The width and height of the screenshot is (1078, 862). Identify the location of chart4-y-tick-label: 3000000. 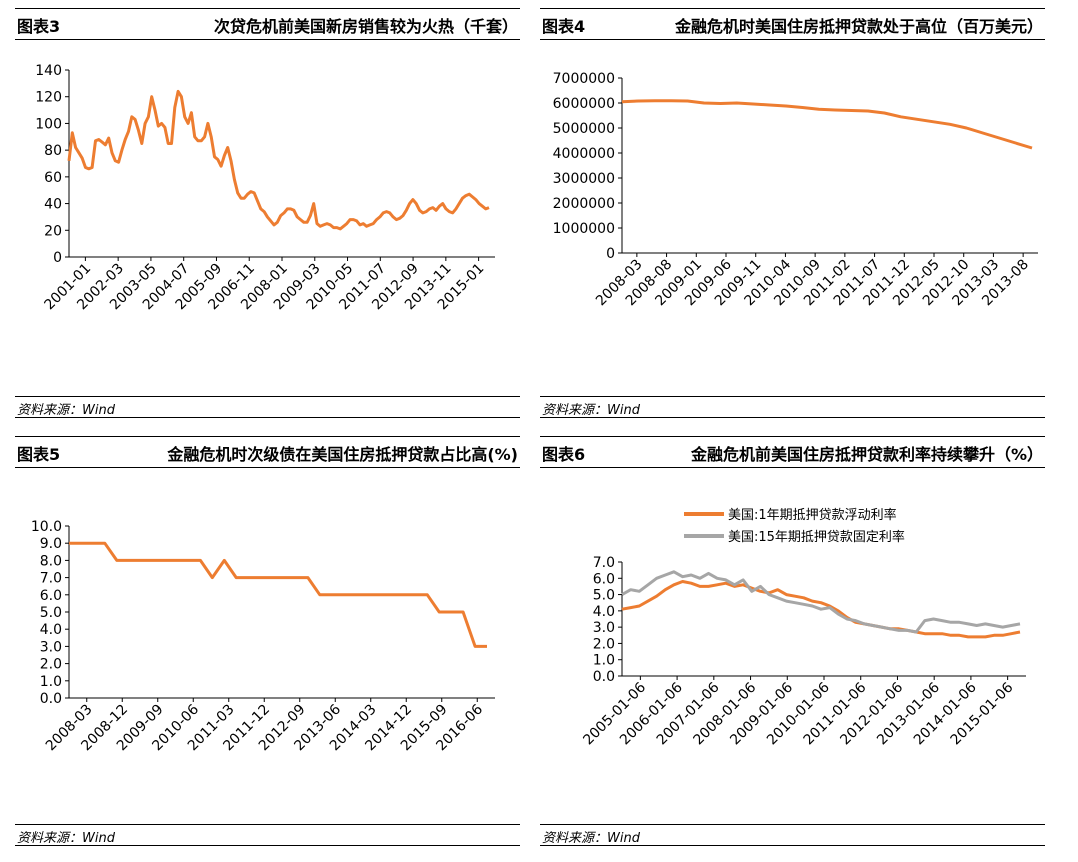
(584, 179).